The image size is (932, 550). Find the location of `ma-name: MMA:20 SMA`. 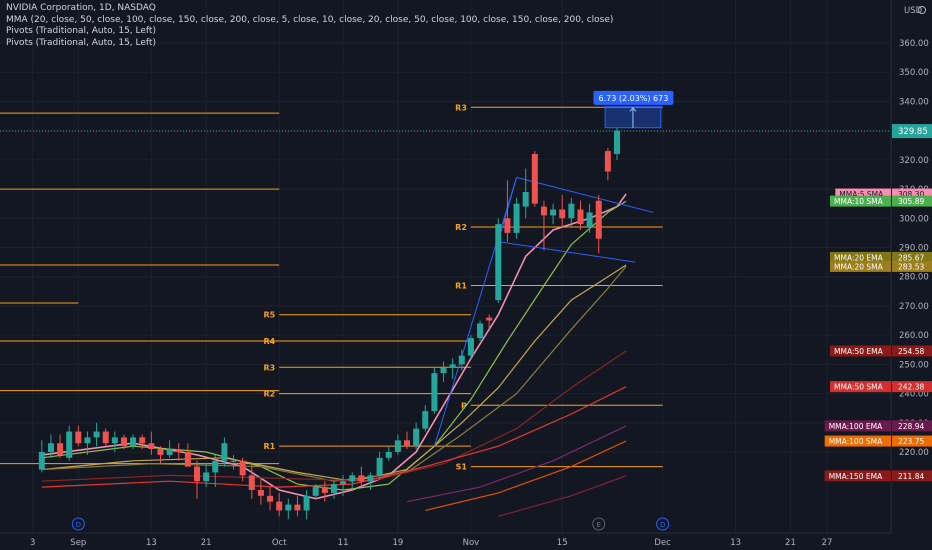

ma-name: MMA:20 SMA is located at coordinates (859, 266).